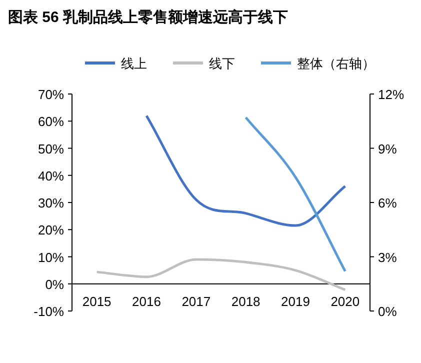 The width and height of the screenshot is (421, 363). I want to click on y-tick-label: 0%, so click(54, 284).